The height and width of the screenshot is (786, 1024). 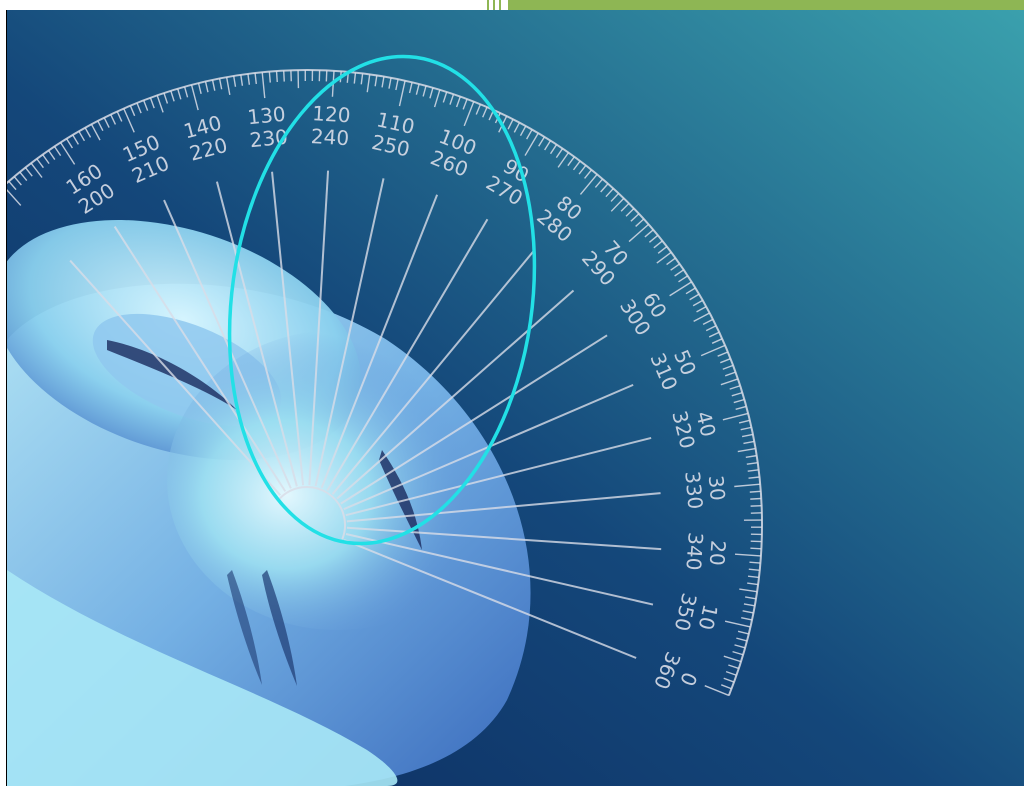 What do you see at coordinates (694, 552) in the screenshot?
I see `protractor-inner-label: 340` at bounding box center [694, 552].